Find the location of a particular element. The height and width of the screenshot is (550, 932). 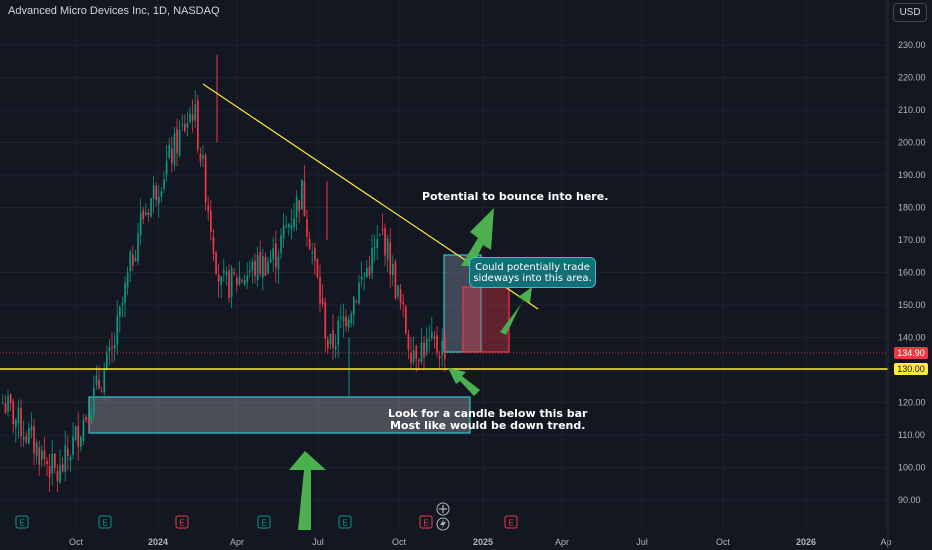

x-tick-label: 2026 is located at coordinates (806, 542).